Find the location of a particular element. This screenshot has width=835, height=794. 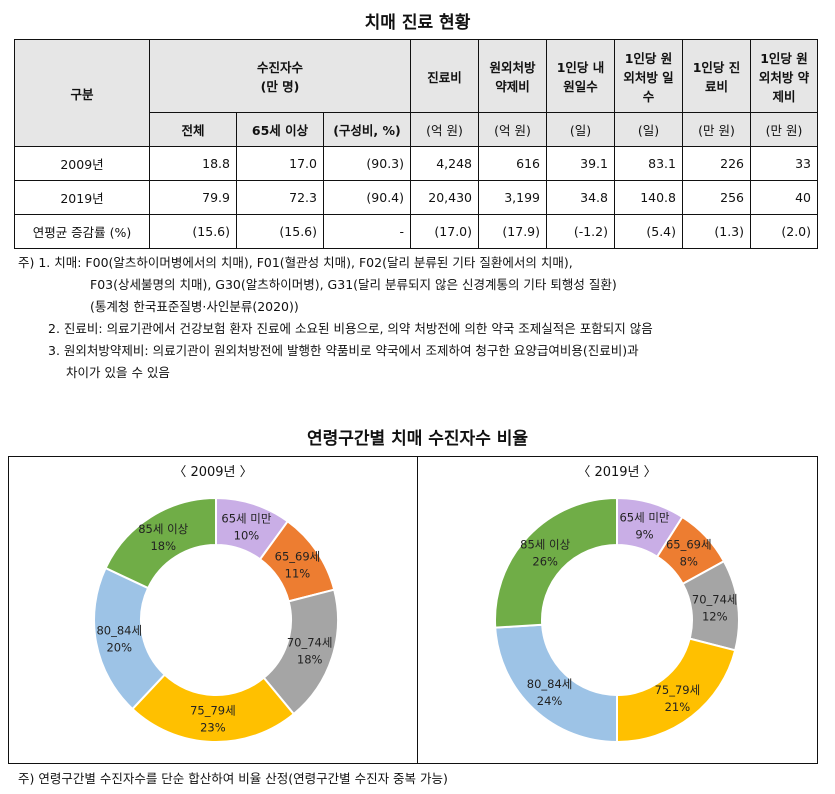

header-category: 구분 is located at coordinates (82, 93).